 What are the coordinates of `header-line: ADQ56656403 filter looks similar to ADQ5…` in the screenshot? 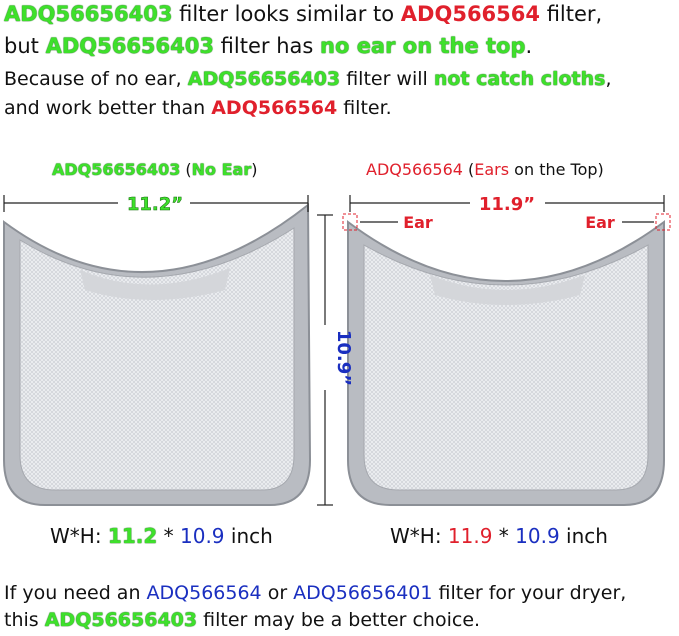 It's located at (303, 14).